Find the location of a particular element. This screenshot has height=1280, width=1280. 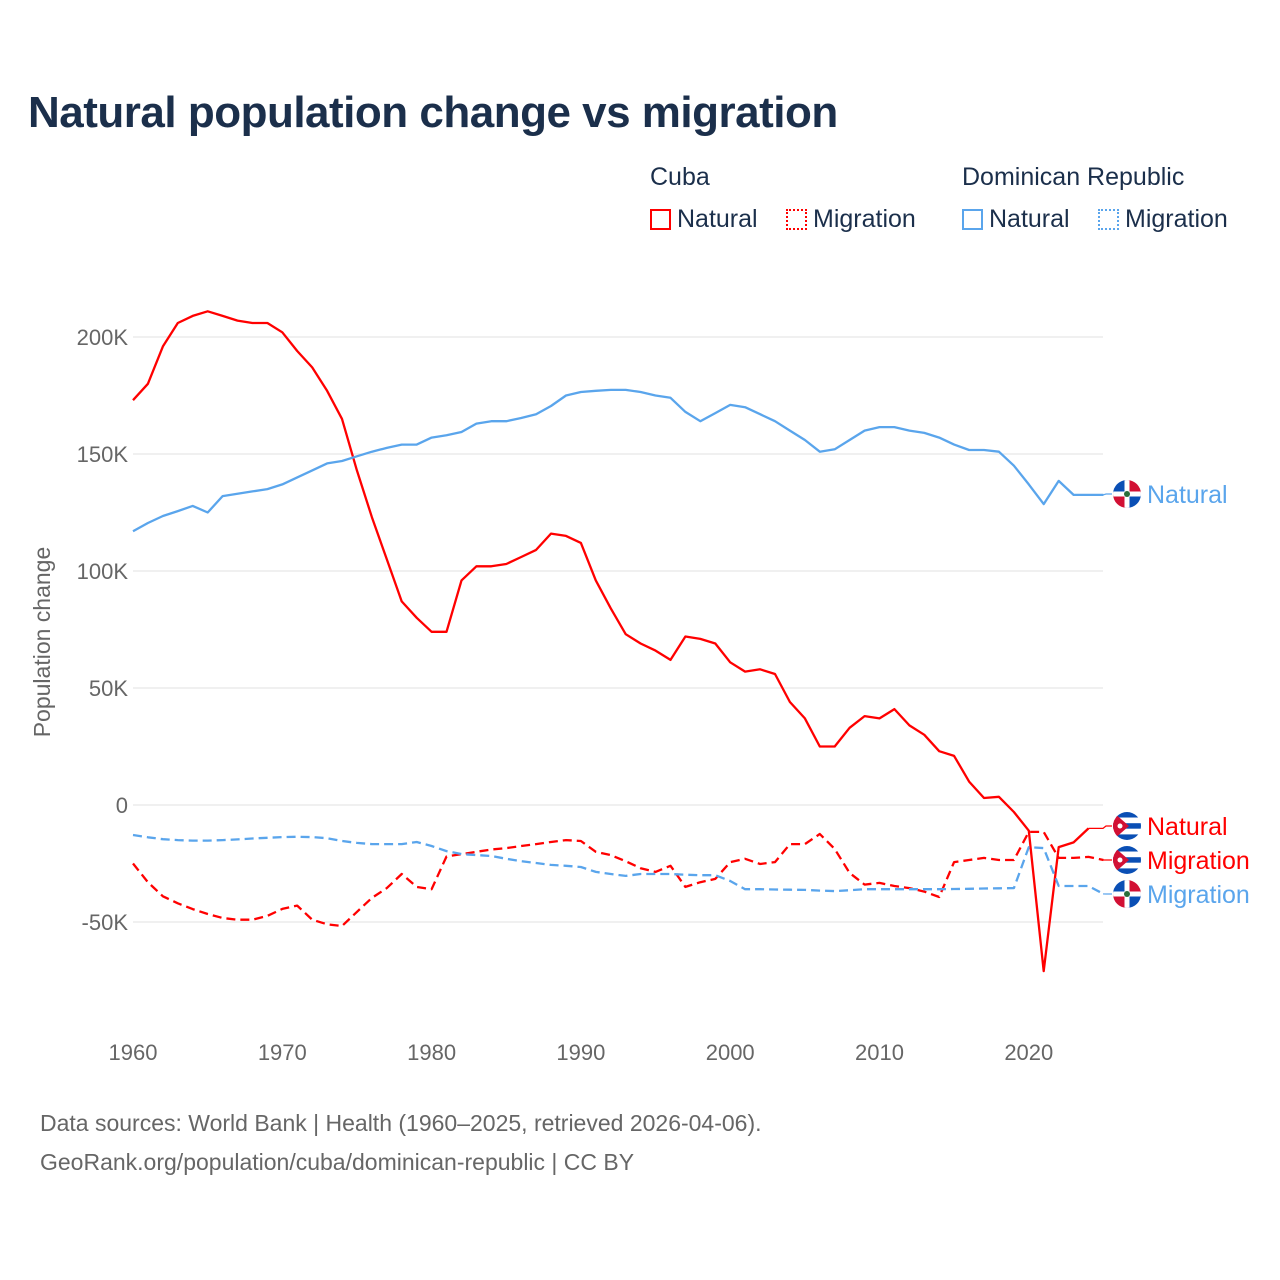

y-tick-label: 150K is located at coordinates (103, 454).